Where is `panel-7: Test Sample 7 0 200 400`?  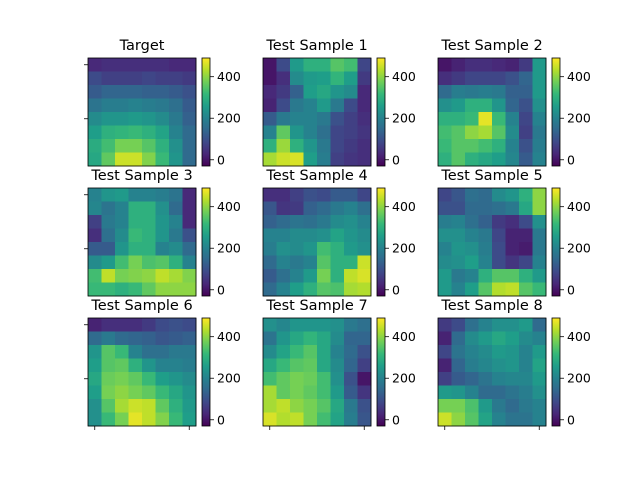
panel-7: Test Sample 7 0 200 400 is located at coordinates (339, 364).